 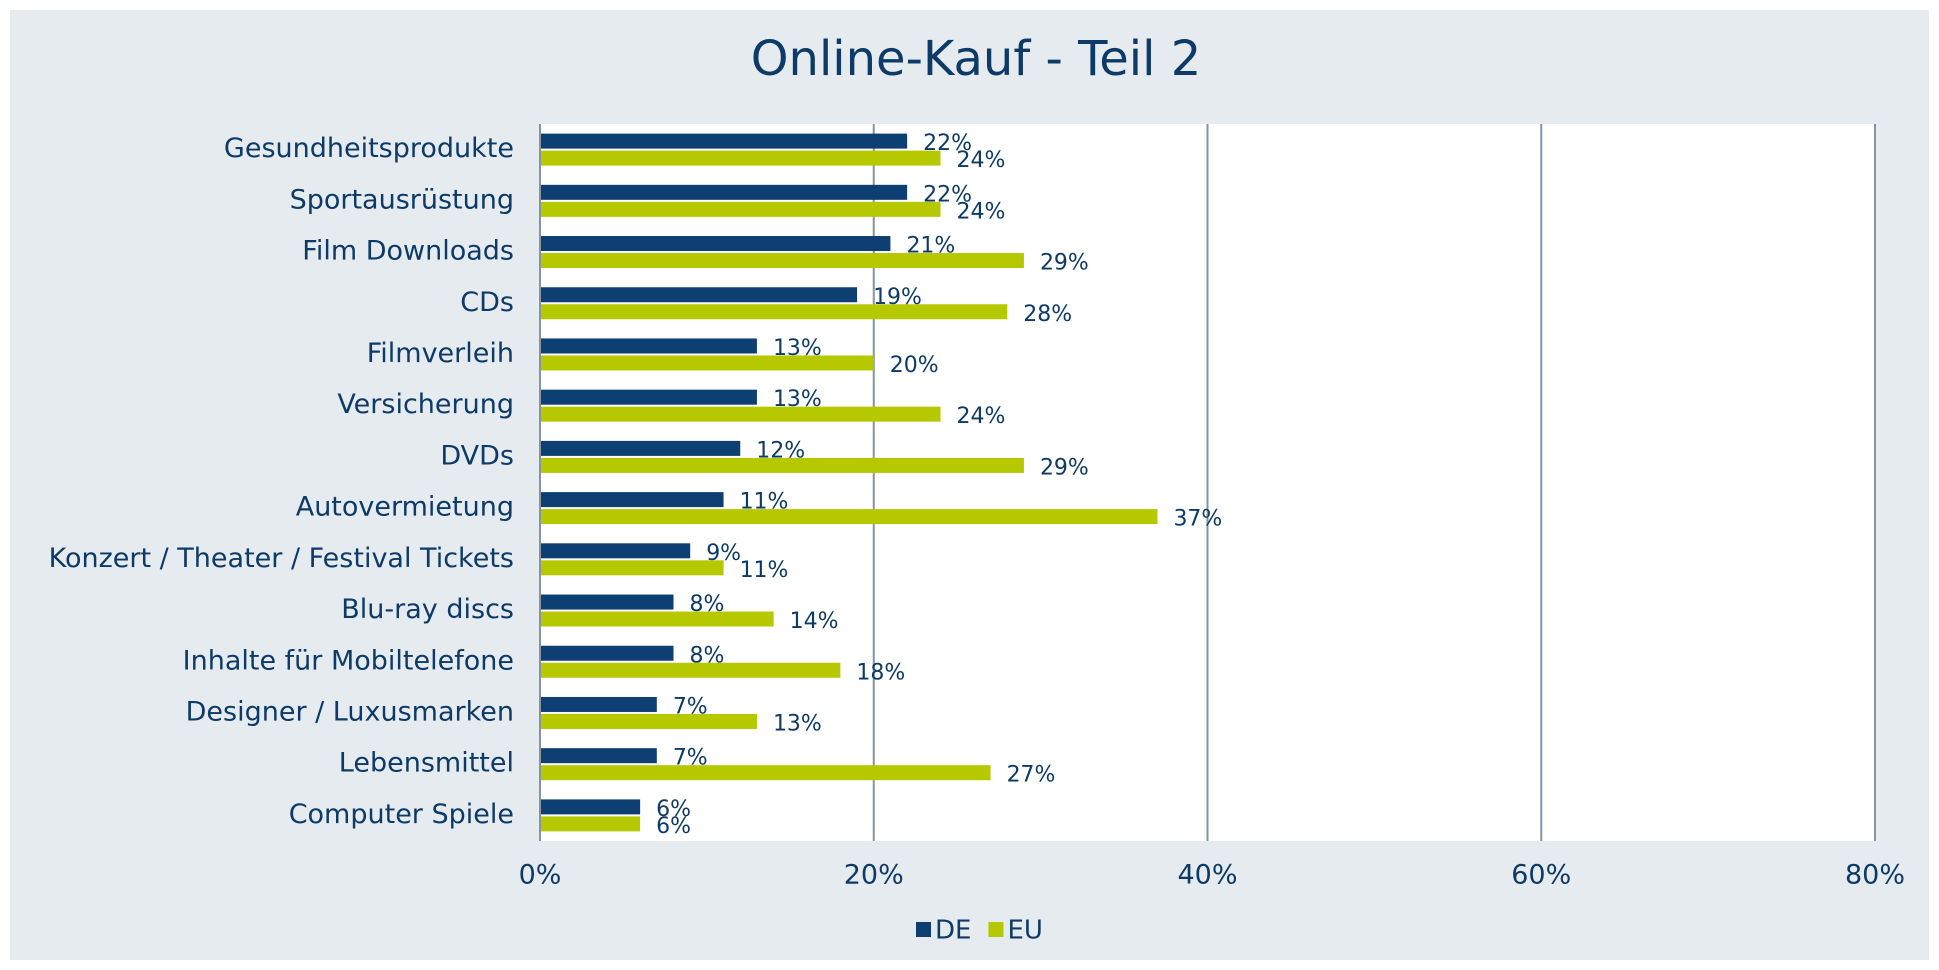 What do you see at coordinates (764, 570) in the screenshot?
I see `data-label: 11%` at bounding box center [764, 570].